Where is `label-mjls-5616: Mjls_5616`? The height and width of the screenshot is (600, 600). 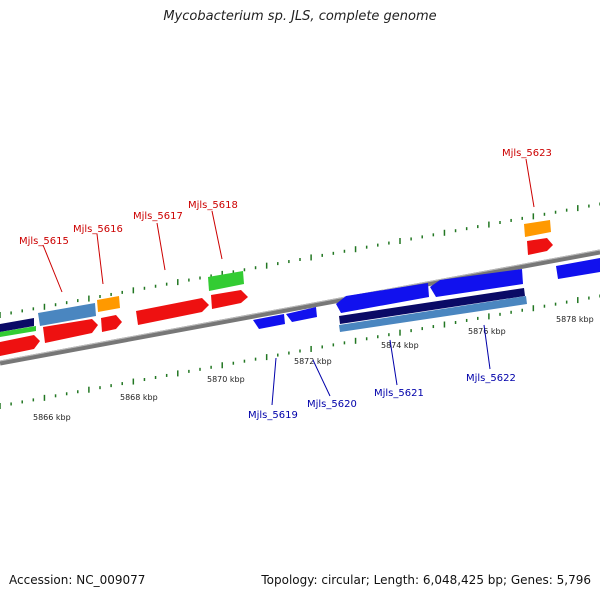 label-mjls-5616: Mjls_5616 is located at coordinates (98, 229).